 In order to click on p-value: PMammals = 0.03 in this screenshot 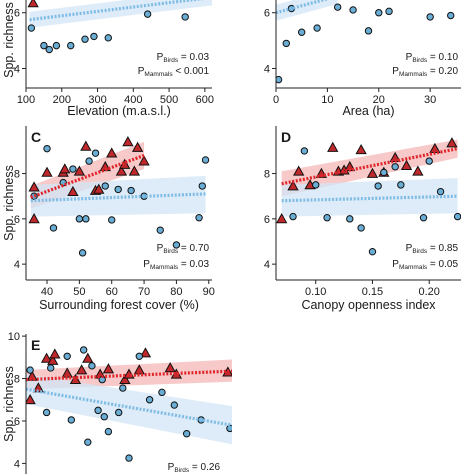, I will do `click(176, 265)`.